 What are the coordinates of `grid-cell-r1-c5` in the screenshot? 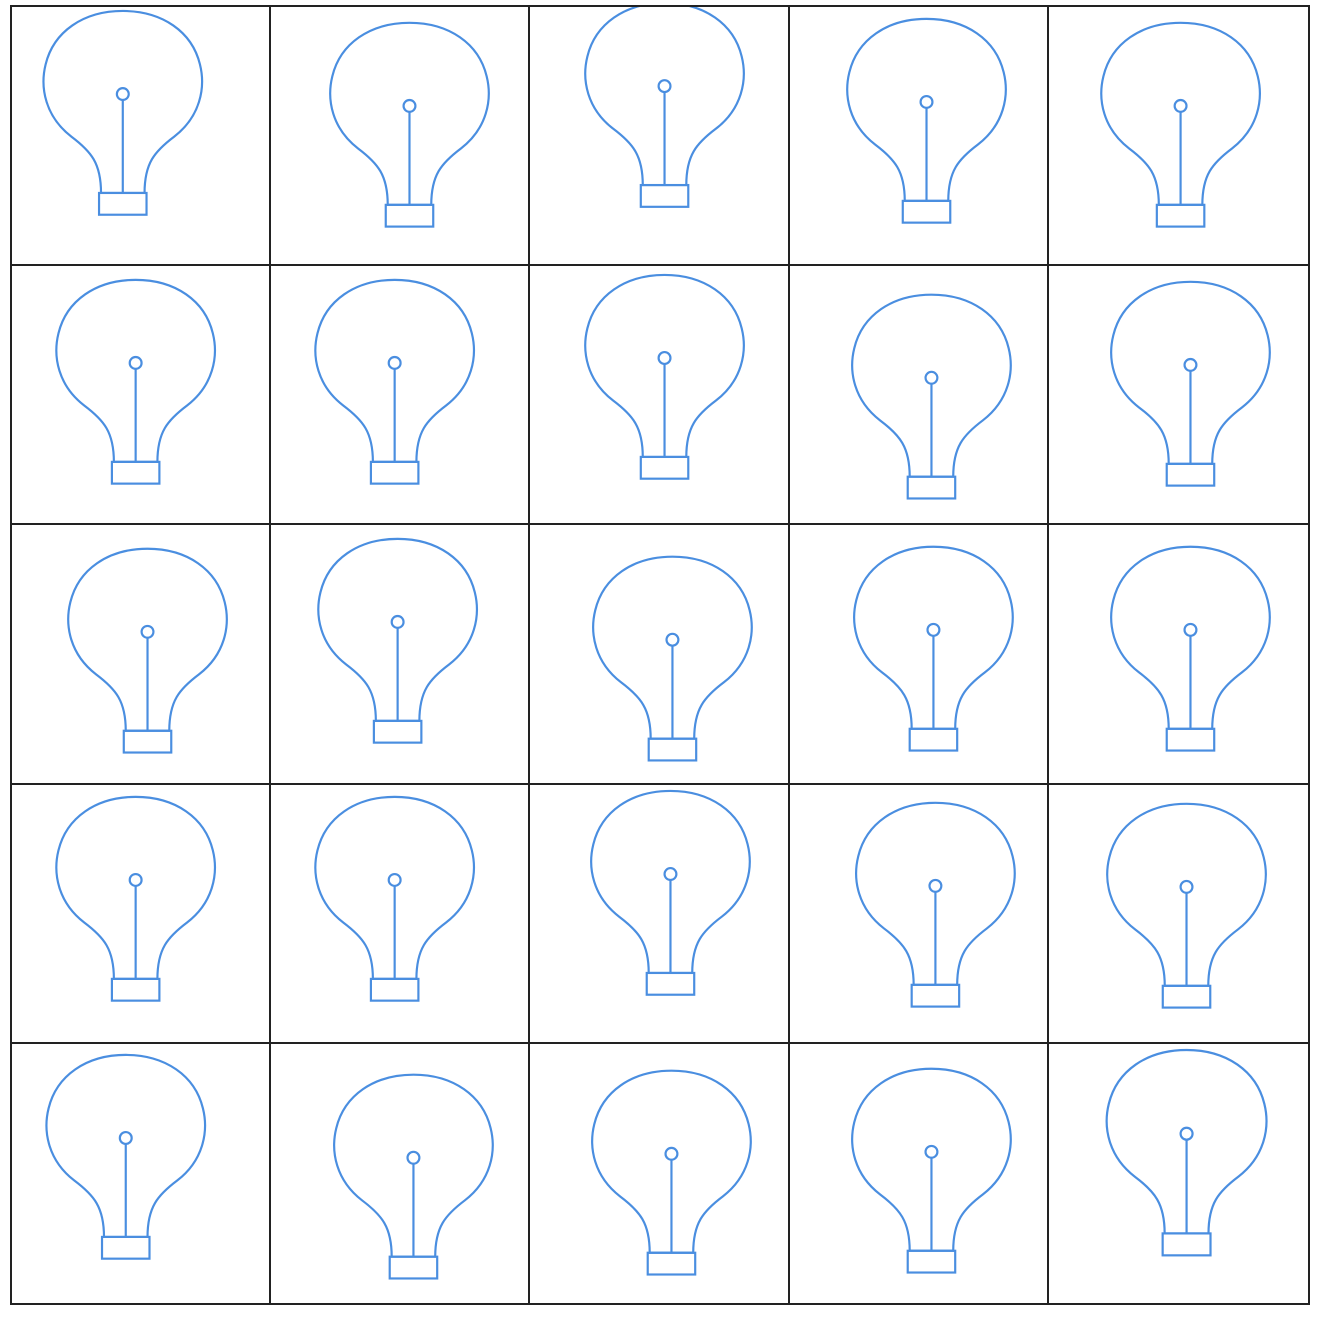 It's located at (1178, 137).